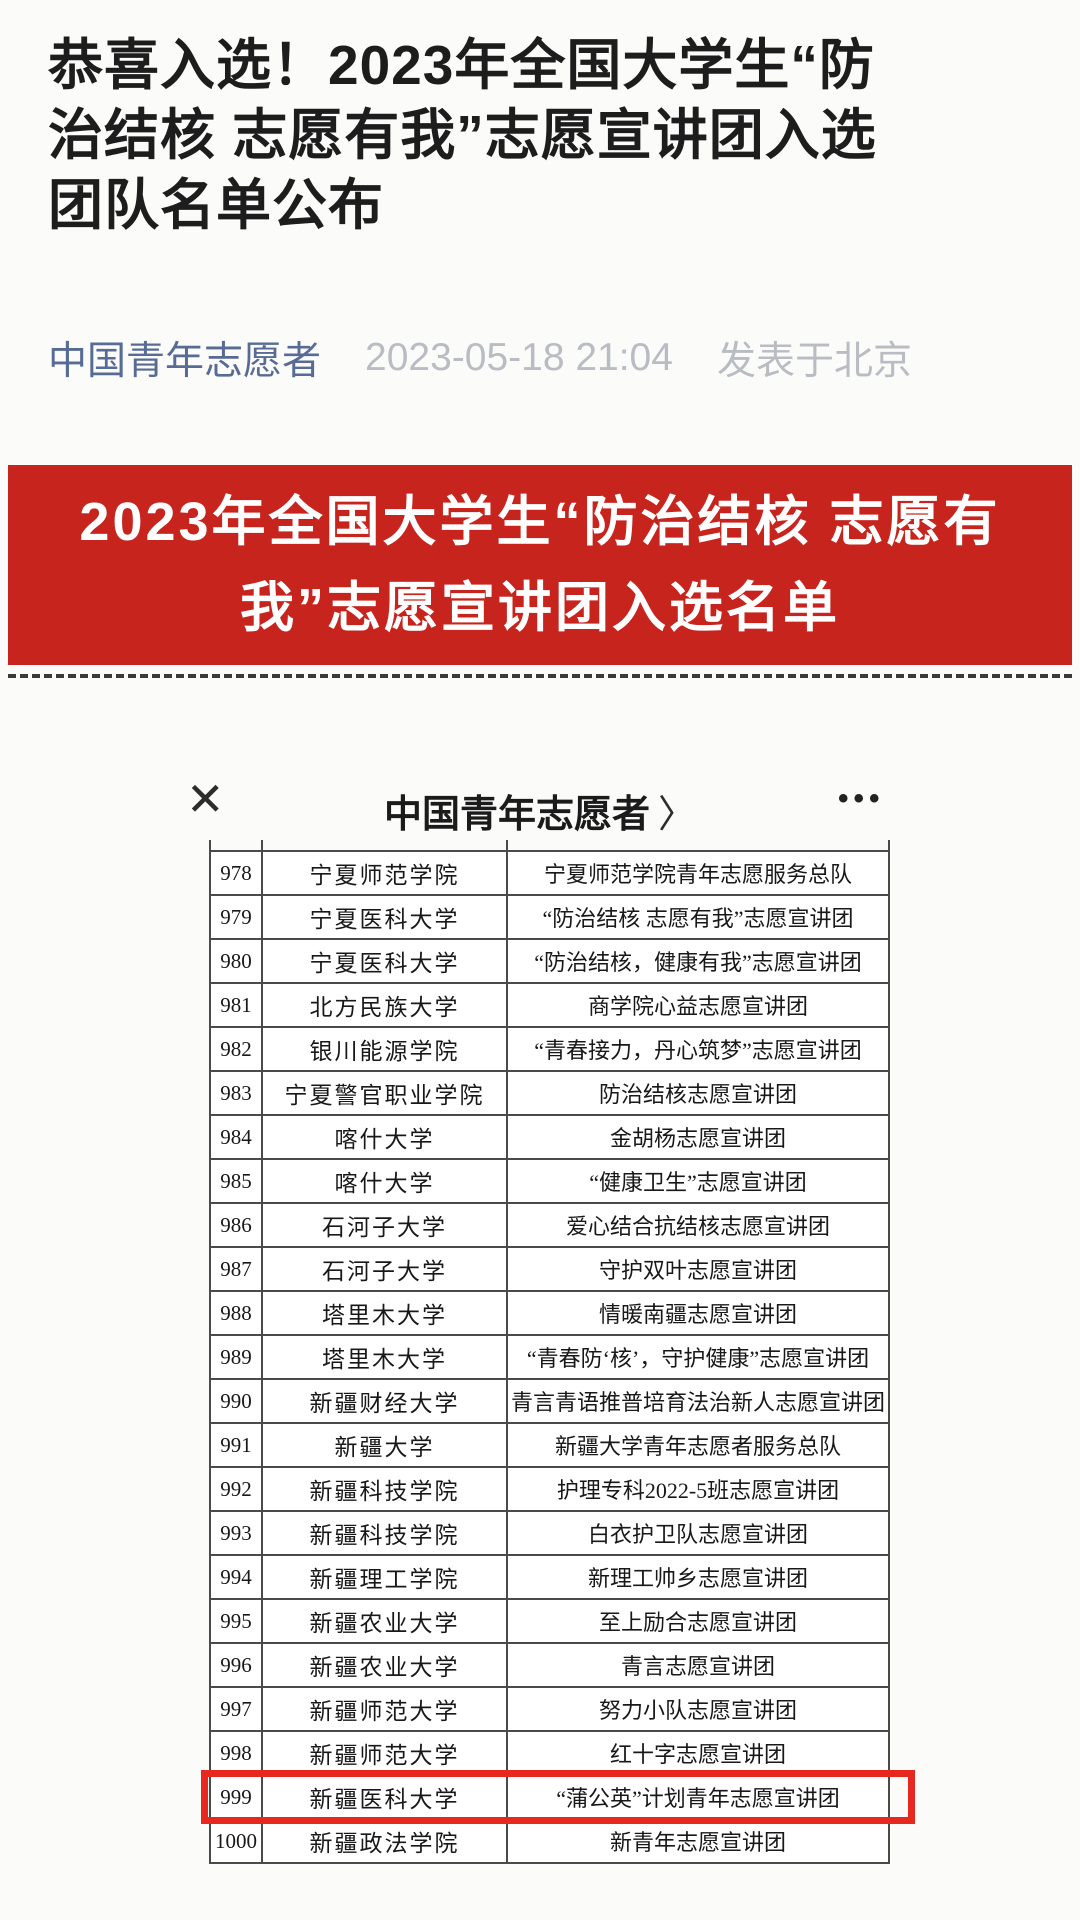 This screenshot has height=1920, width=1080. I want to click on table-row: 989 塔里木大学 “青春防‘核’，守护健康”志愿宣讲团, so click(549, 1358).